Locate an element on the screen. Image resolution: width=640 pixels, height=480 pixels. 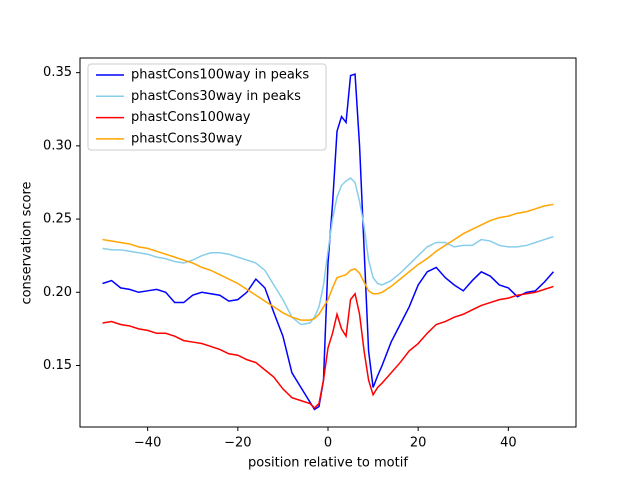
x-tick-label: 40 is located at coordinates (508, 443).